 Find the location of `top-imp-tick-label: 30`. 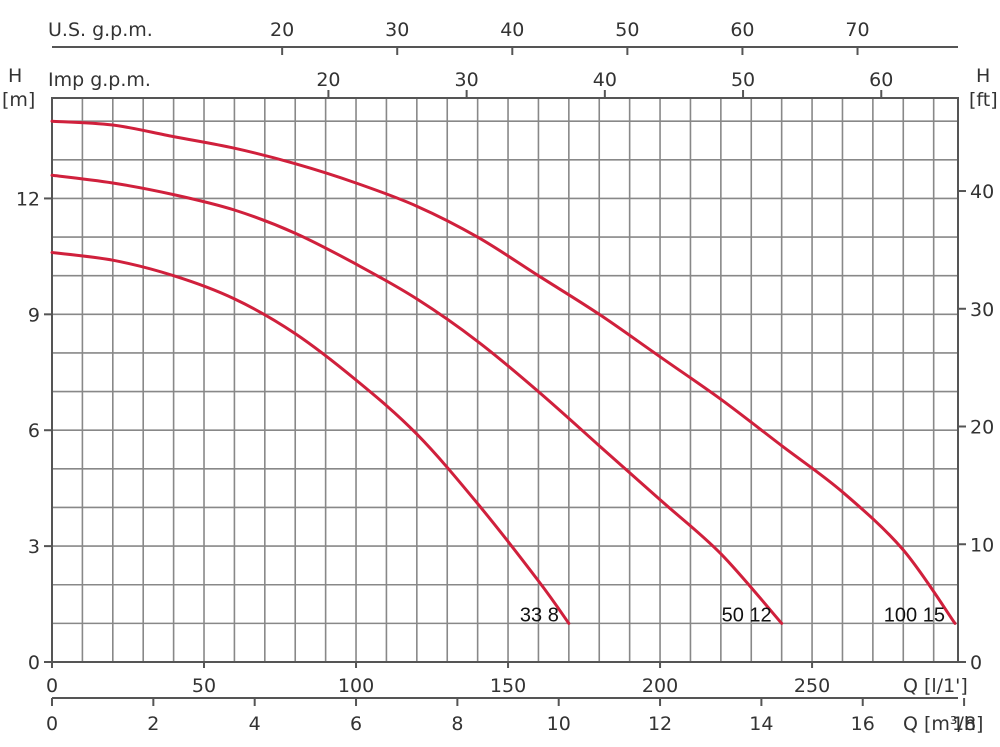

top-imp-tick-label: 30 is located at coordinates (467, 80).